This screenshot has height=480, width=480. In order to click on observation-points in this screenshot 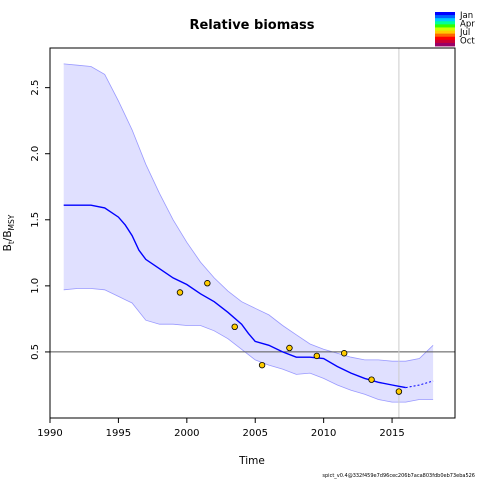, I will do `click(289, 337)`.